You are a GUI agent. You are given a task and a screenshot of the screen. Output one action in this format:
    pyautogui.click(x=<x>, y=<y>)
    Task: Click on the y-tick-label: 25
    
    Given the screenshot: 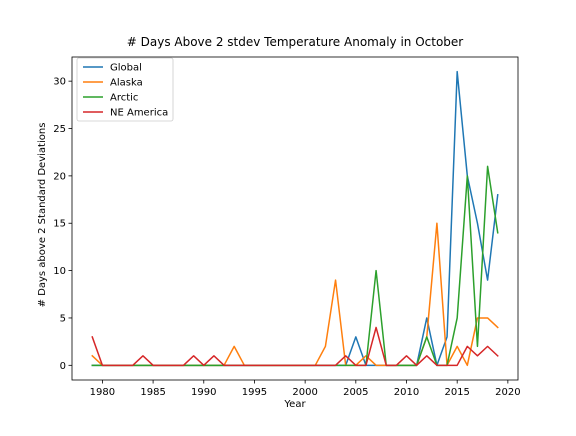 What is the action you would take?
    pyautogui.click(x=59, y=129)
    